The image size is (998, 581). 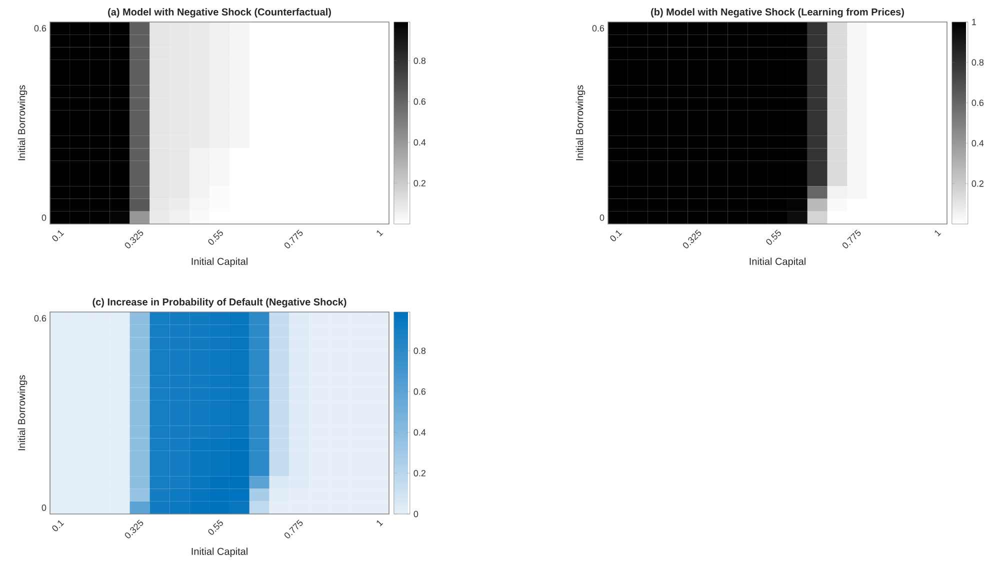 What do you see at coordinates (777, 13) in the screenshot?
I see `chart-title: (b) Model with Negative Shock (Learning from Prices)` at bounding box center [777, 13].